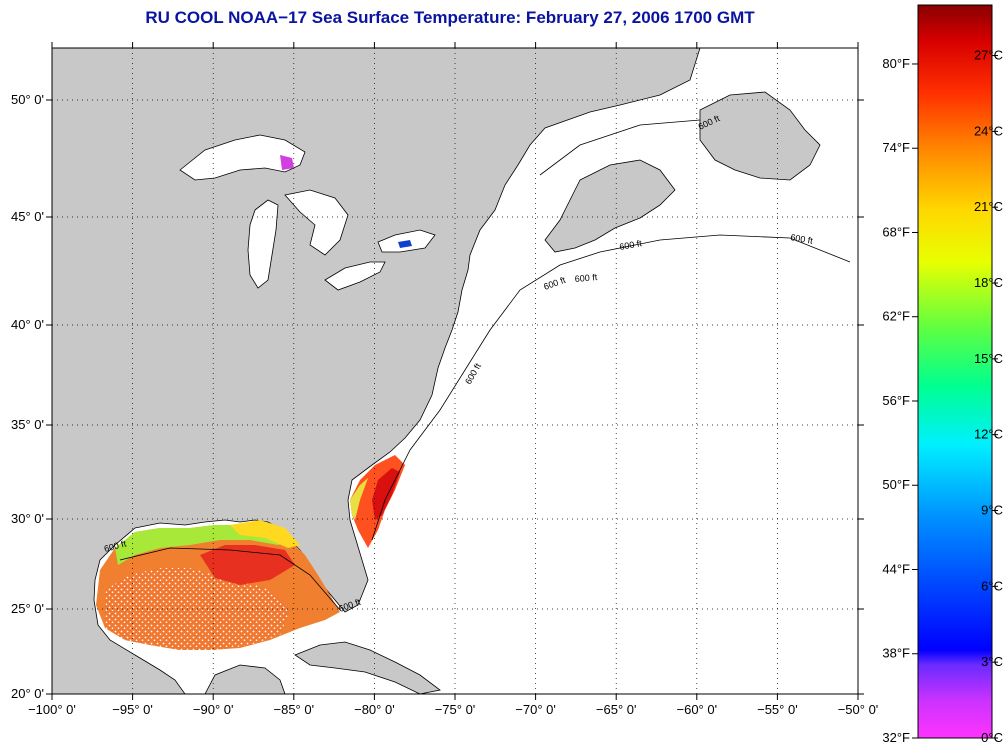  I want to click on colorbar-c-label: 12°C, so click(988, 434).